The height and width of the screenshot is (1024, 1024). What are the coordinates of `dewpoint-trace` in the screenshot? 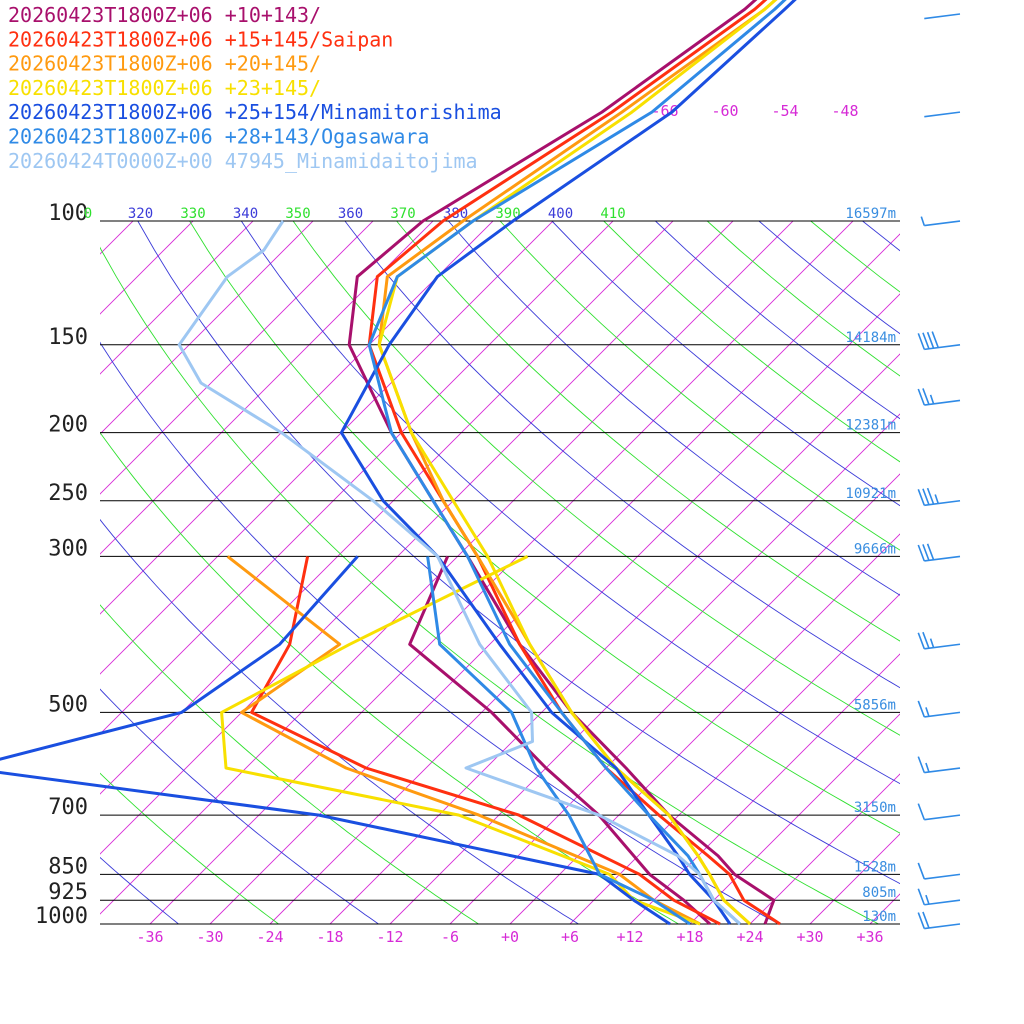 It's located at (558, 741).